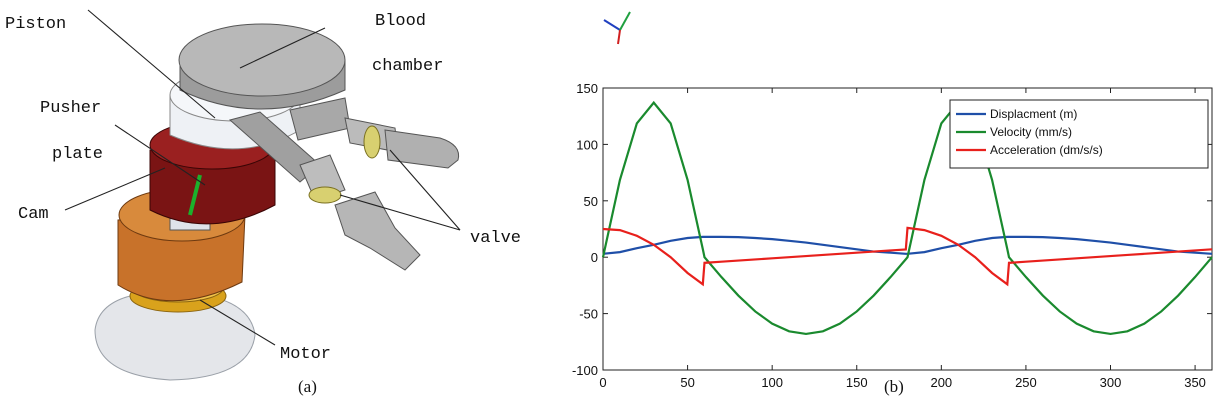 This screenshot has height=405, width=1215. What do you see at coordinates (305, 354) in the screenshot?
I see `label: Motor` at bounding box center [305, 354].